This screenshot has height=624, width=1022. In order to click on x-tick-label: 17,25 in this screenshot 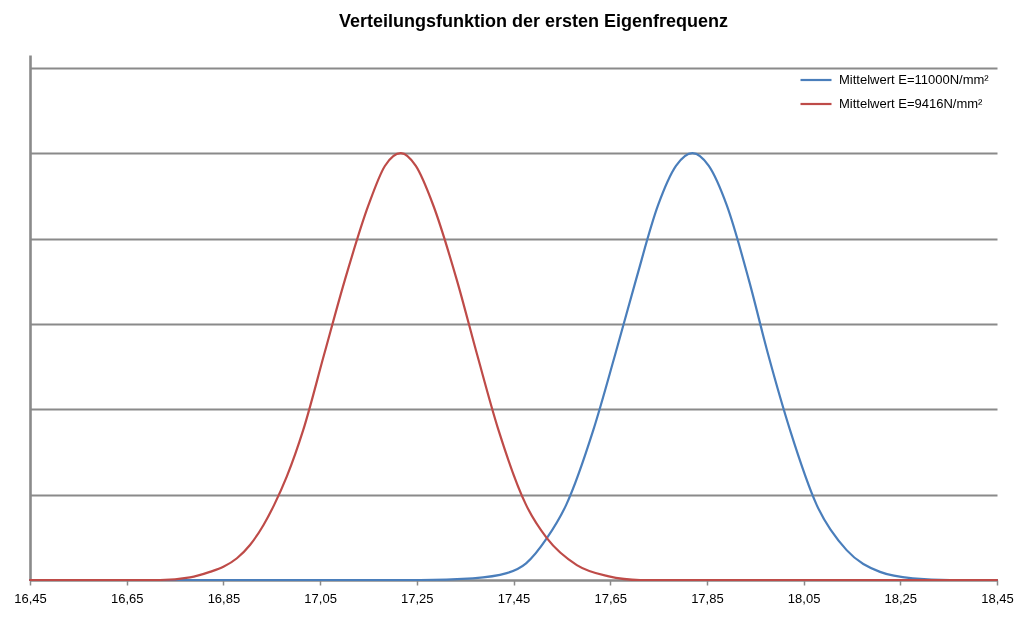, I will do `click(417, 598)`.